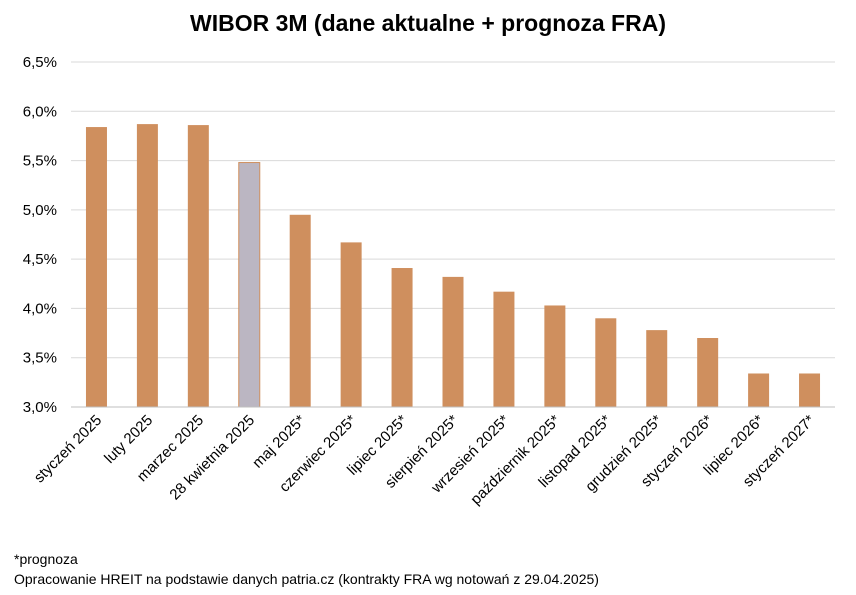  What do you see at coordinates (427, 23) in the screenshot?
I see `chart-title: WIBOR 3M (dane aktualne + prognoza FRA)` at bounding box center [427, 23].